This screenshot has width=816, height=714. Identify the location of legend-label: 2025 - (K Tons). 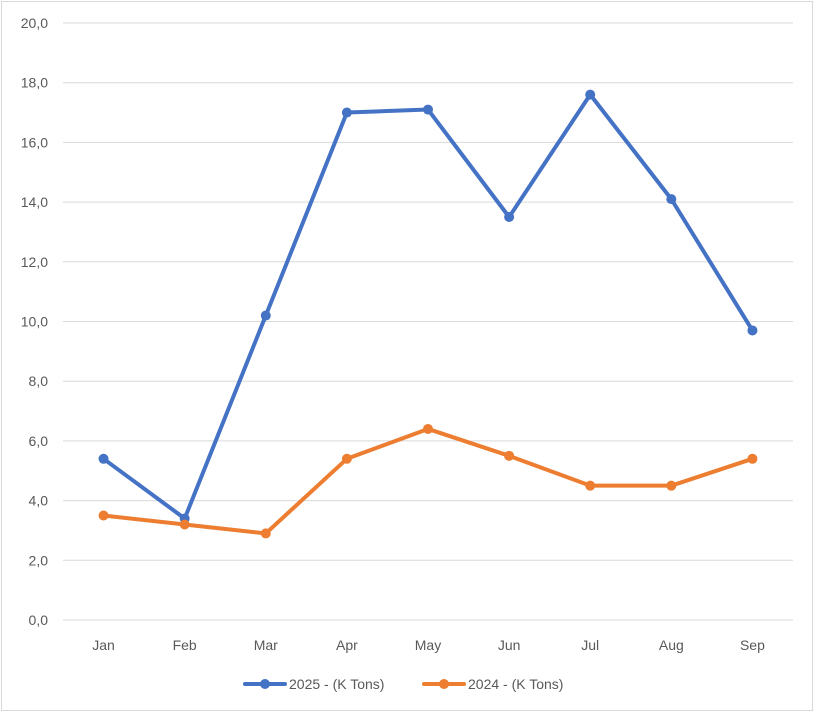
(336, 684).